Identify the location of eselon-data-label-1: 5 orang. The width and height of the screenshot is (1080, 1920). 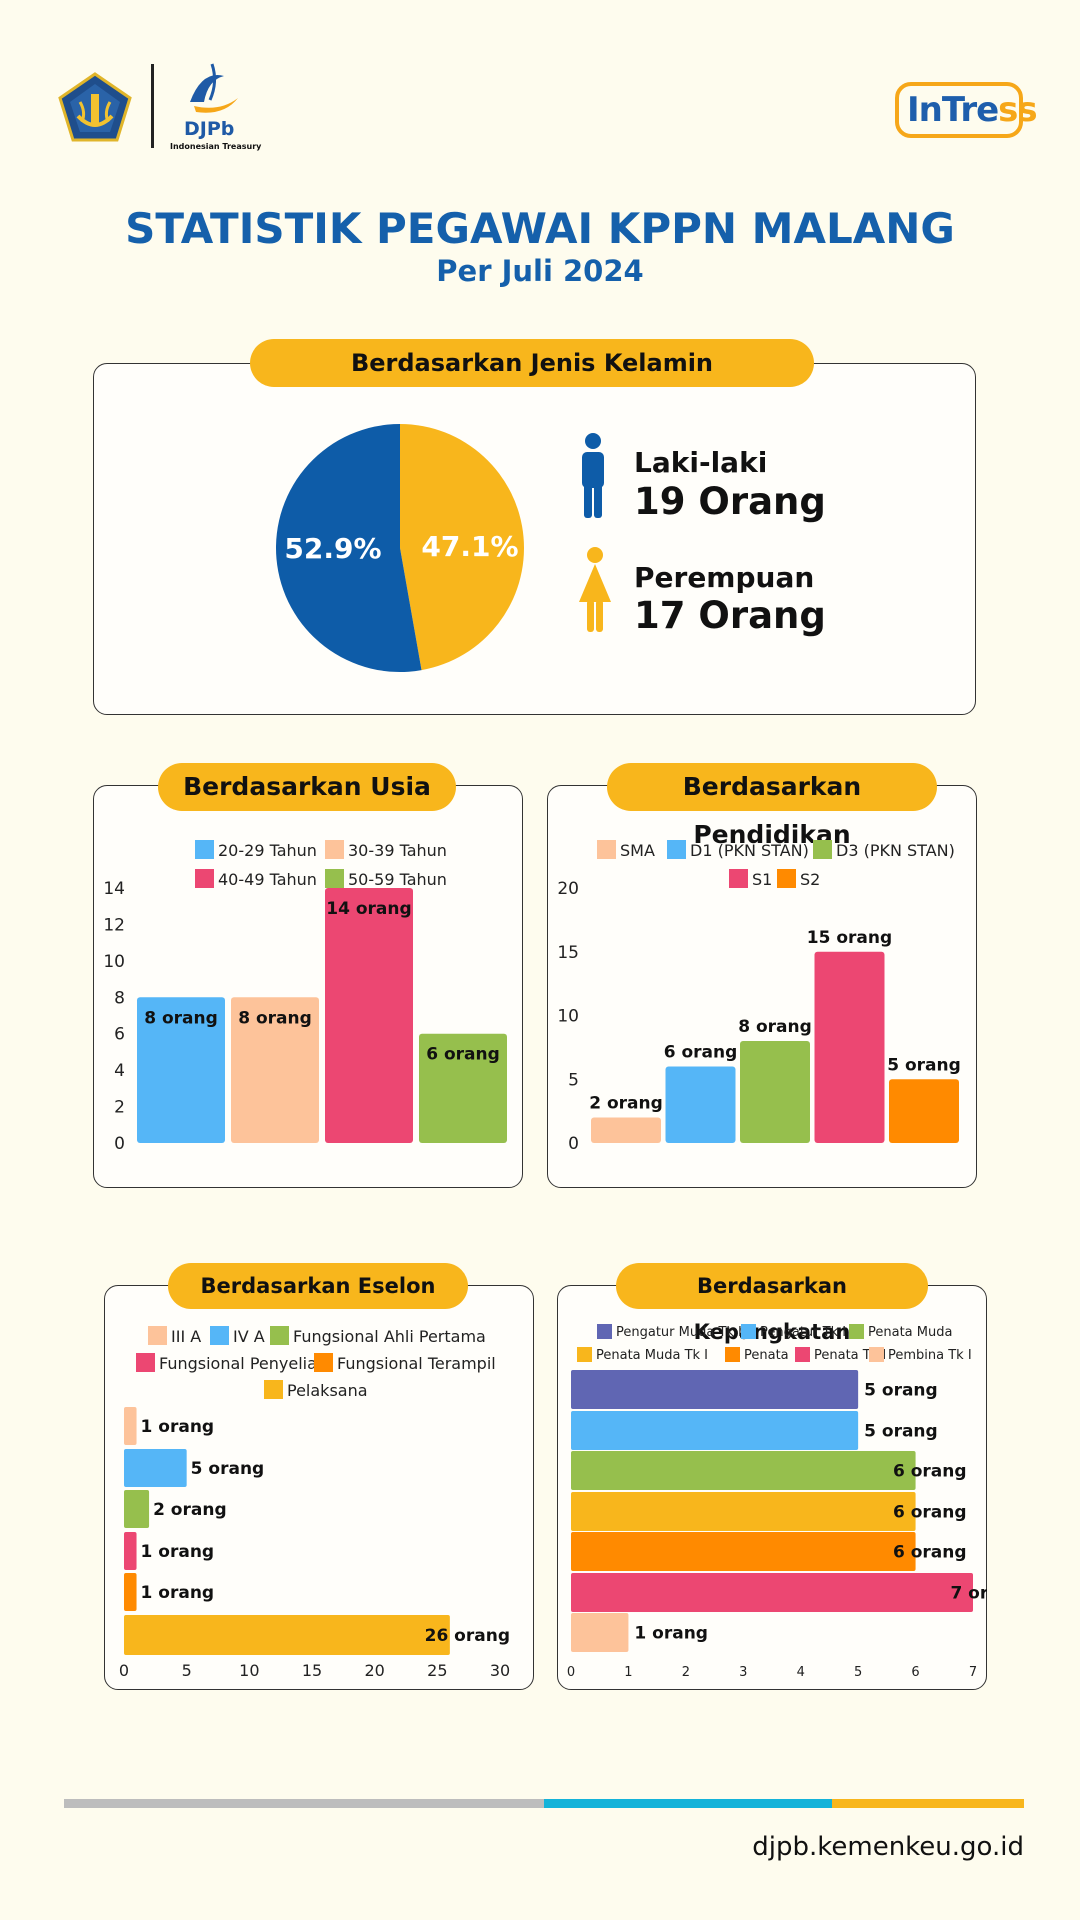
(228, 1469).